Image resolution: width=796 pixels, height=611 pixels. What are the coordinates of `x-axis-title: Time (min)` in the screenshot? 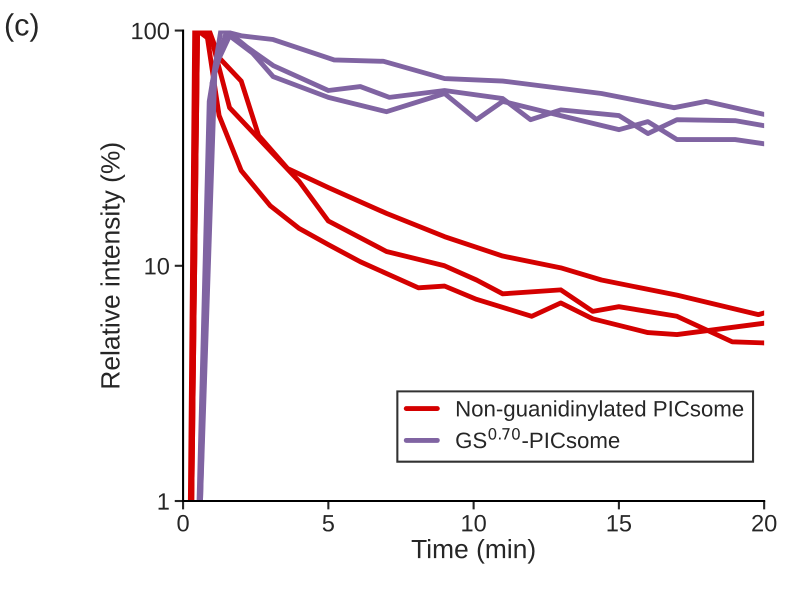 It's located at (473, 551).